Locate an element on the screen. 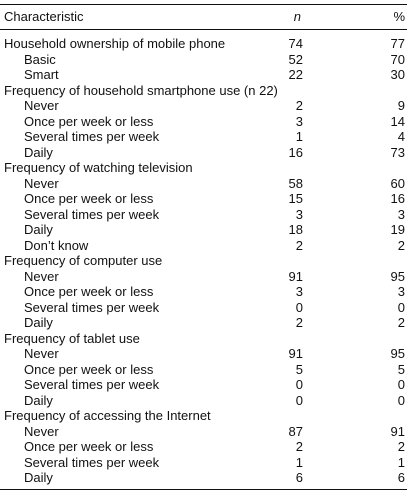 Image resolution: width=407 pixels, height=503 pixels. table-row: Daily 18 19 is located at coordinates (203, 230).